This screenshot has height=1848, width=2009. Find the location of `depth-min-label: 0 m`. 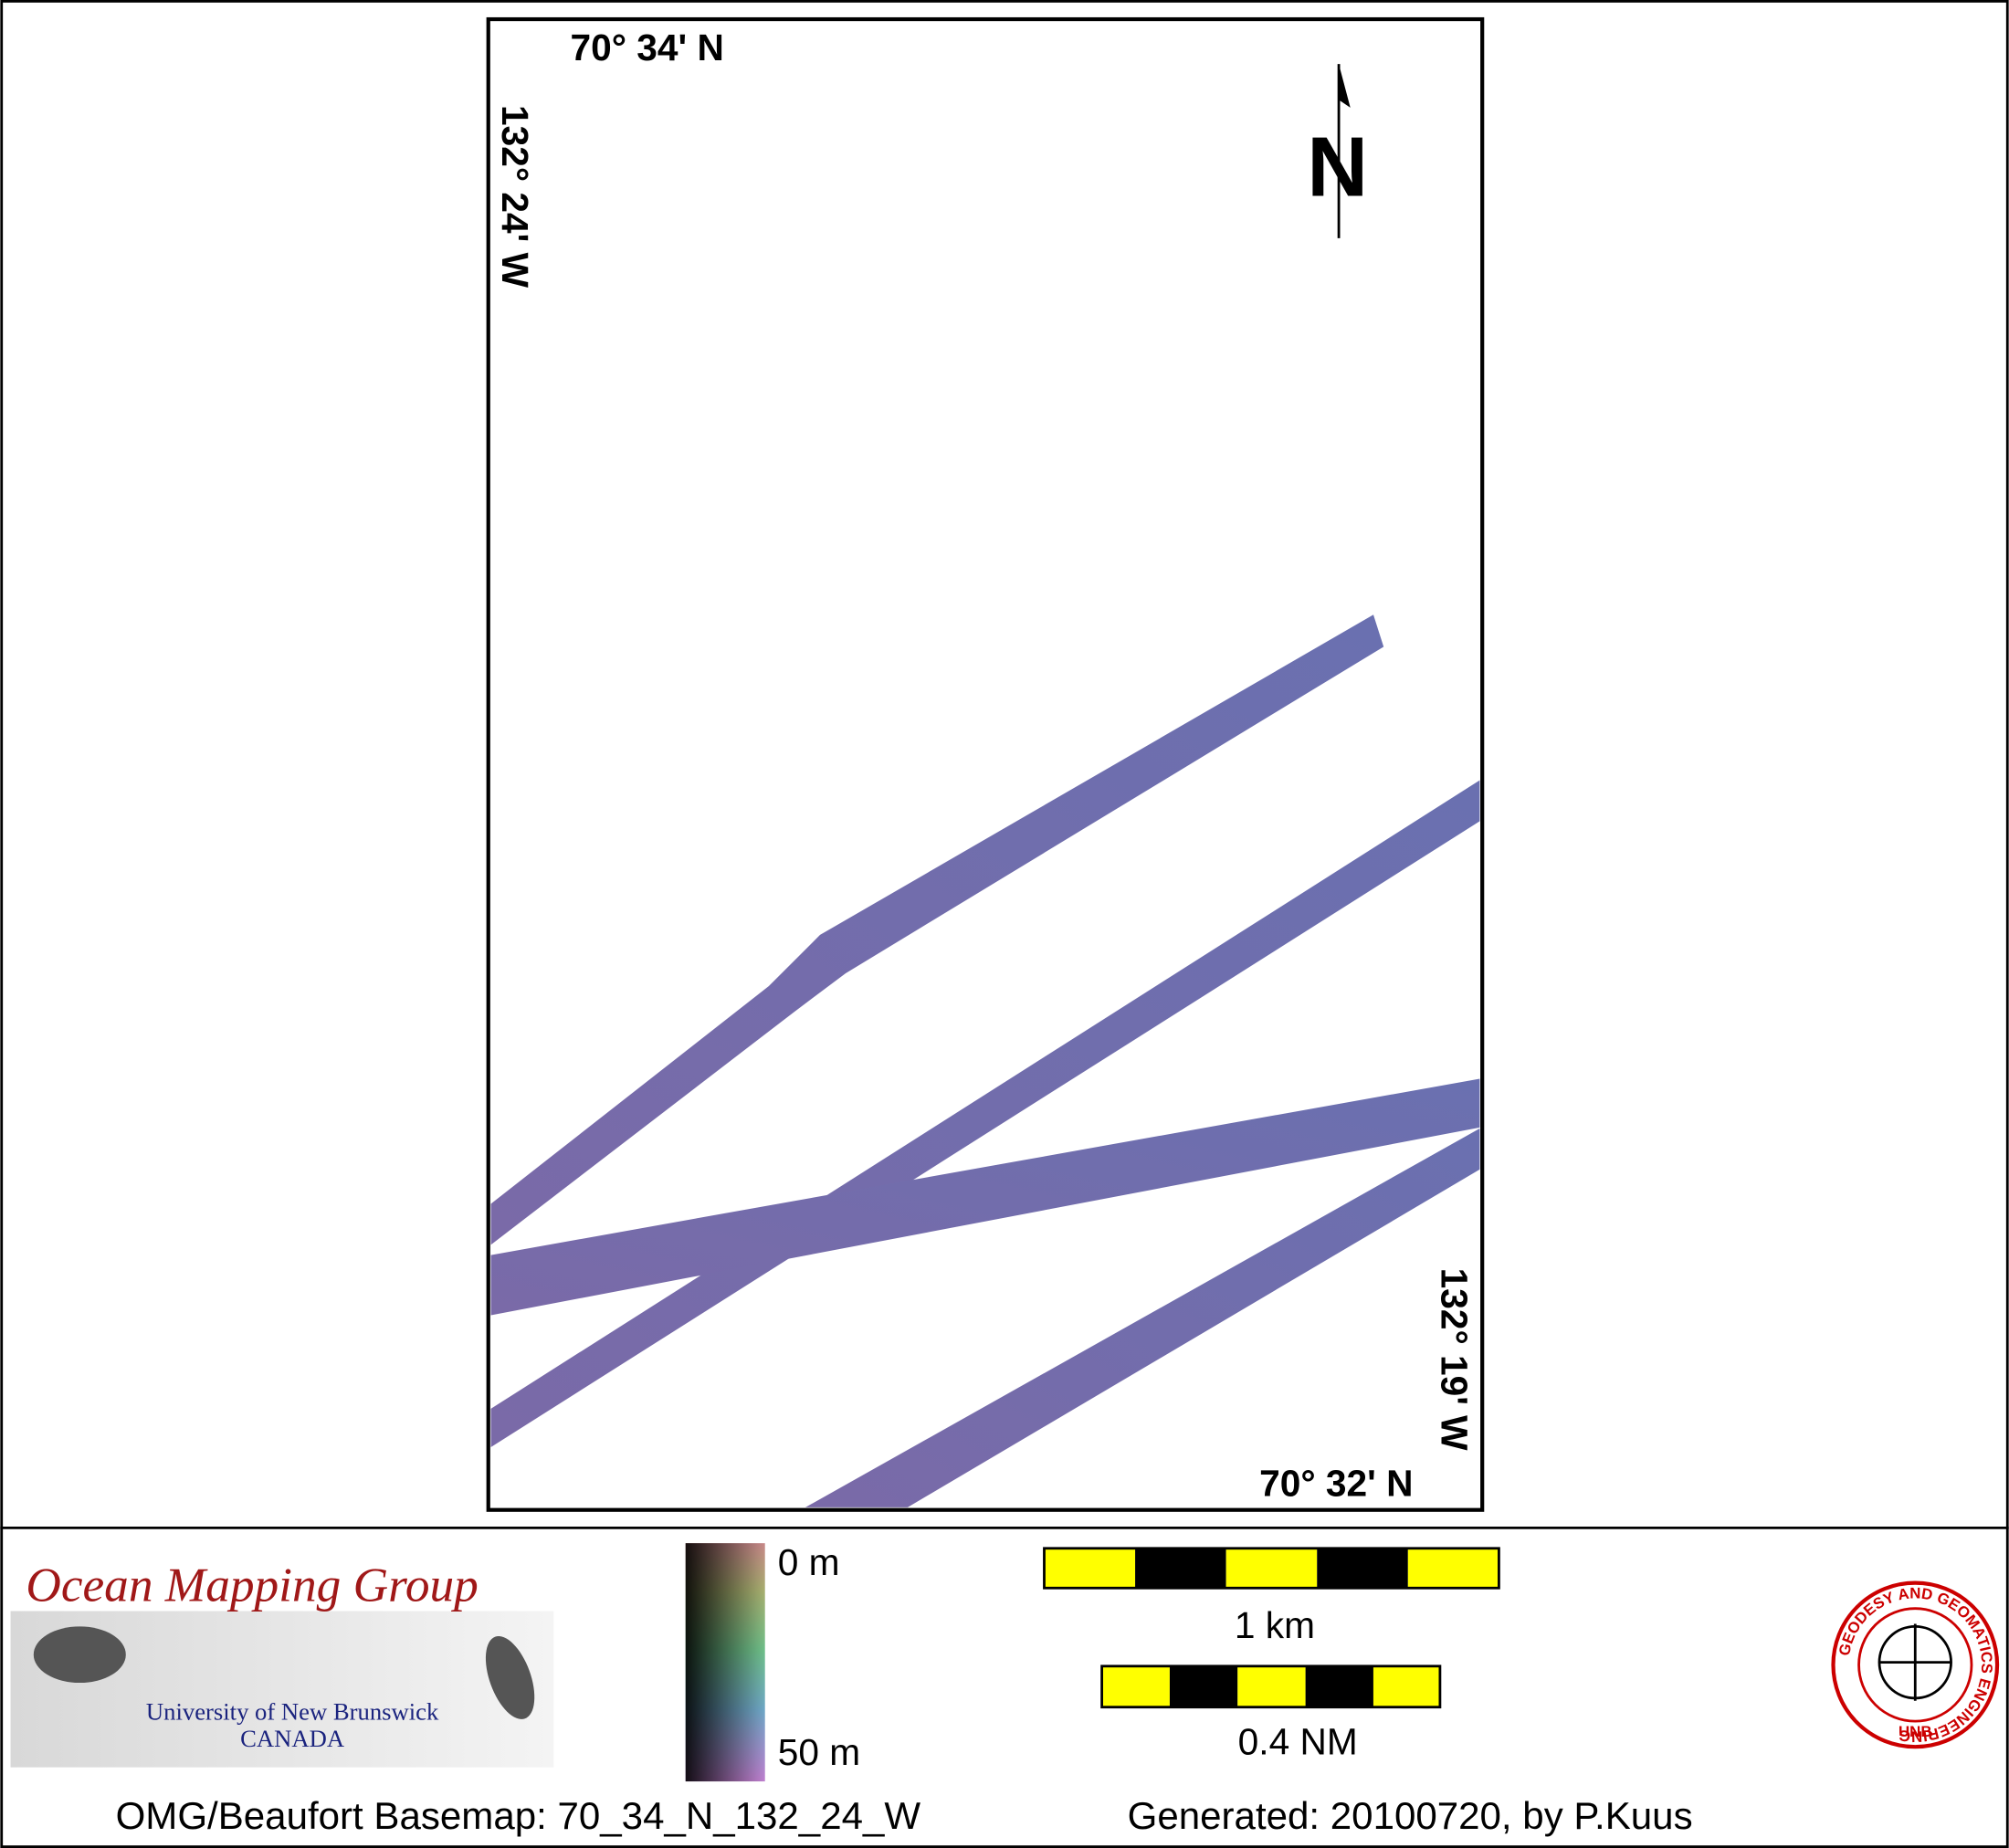

depth-min-label: 0 m is located at coordinates (809, 1562).